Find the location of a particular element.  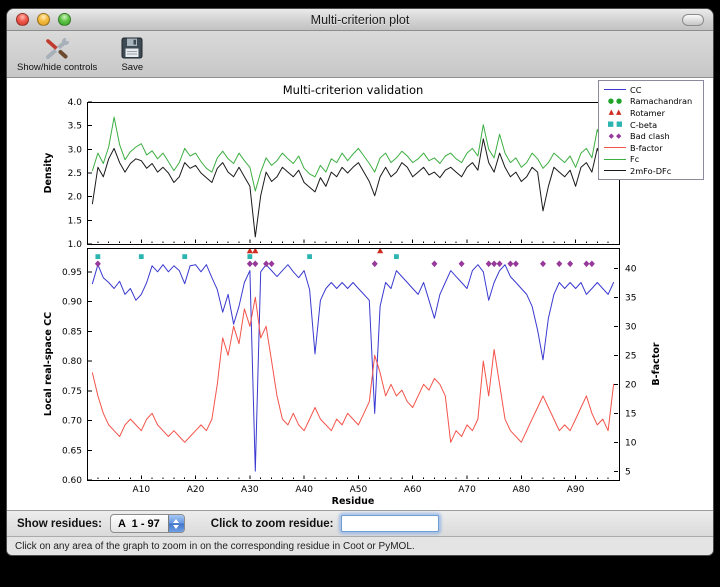

chart-text: A10 is located at coordinates (141, 490).